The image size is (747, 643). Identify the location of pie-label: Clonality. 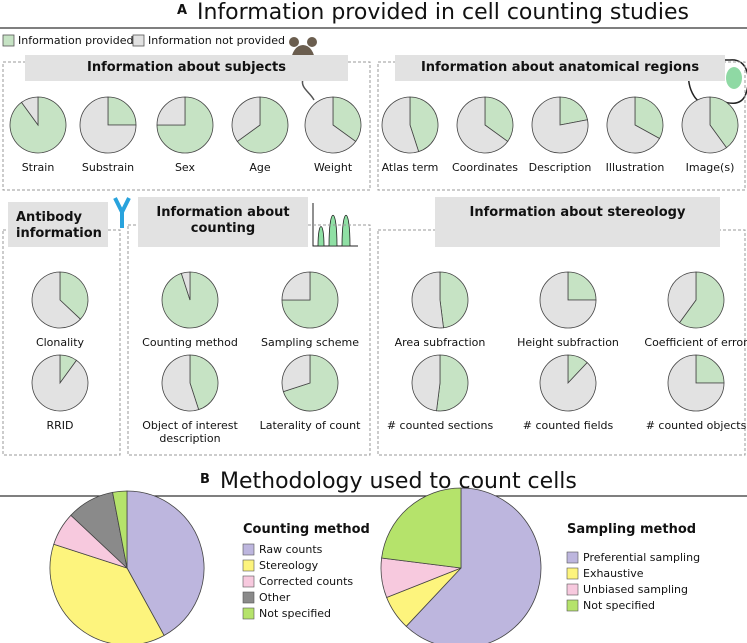
(60, 342).